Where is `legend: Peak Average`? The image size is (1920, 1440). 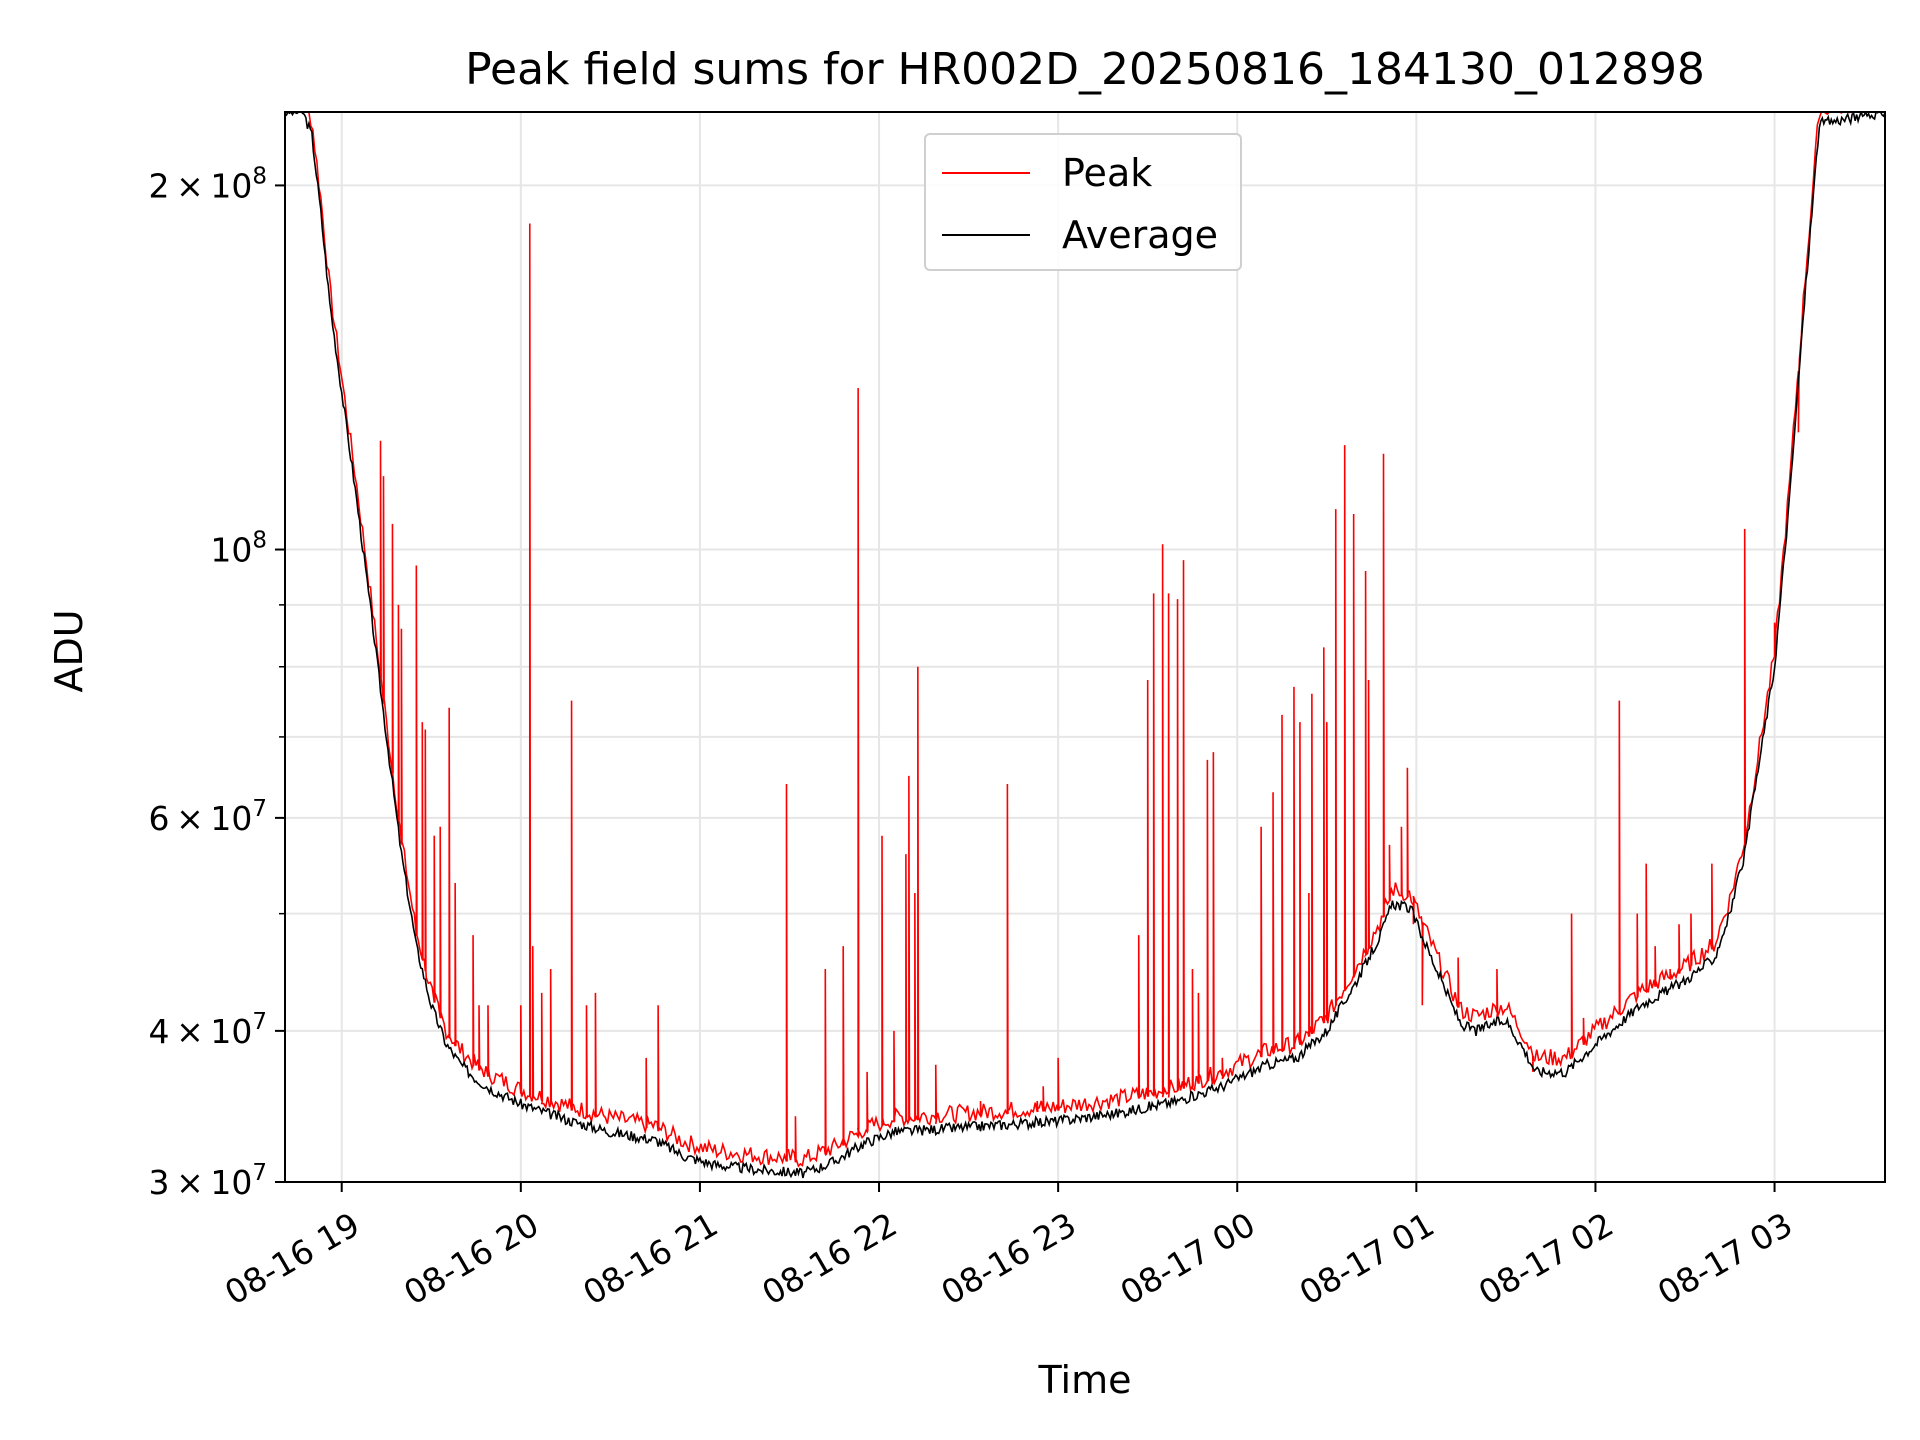 legend: Peak Average is located at coordinates (1083, 202).